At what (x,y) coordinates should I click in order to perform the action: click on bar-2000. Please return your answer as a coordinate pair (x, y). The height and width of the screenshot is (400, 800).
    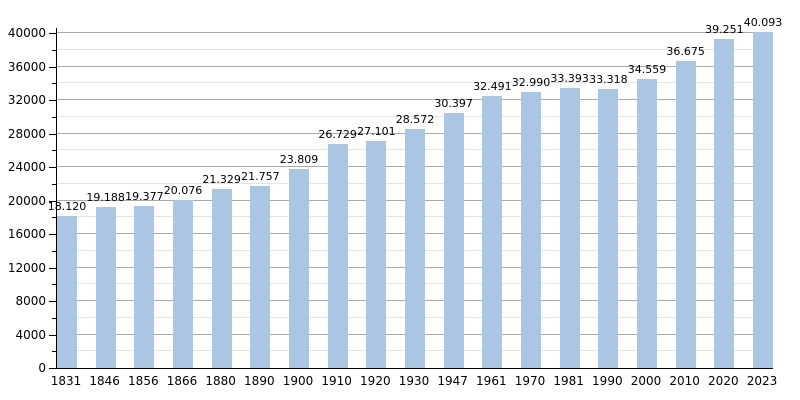
    Looking at the image, I should click on (647, 223).